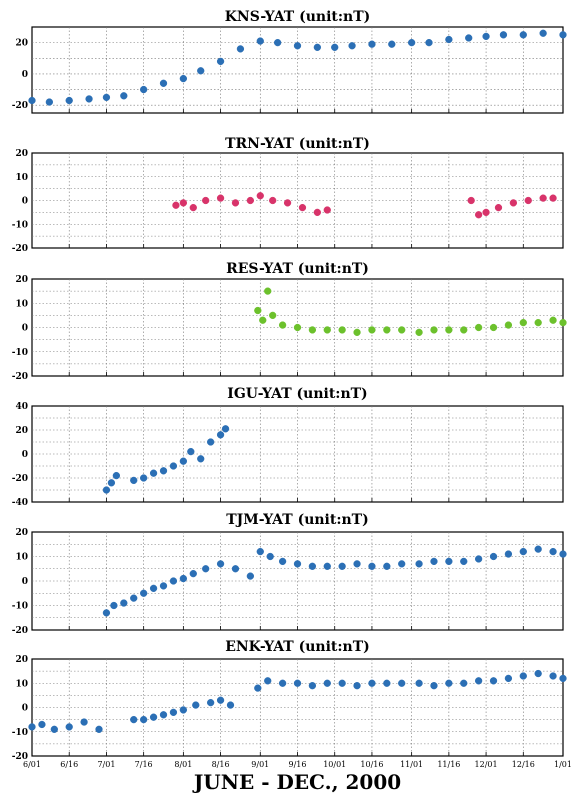 The image size is (581, 797). What do you see at coordinates (21, 533) in the screenshot?
I see `y-tick-label: 20` at bounding box center [21, 533].